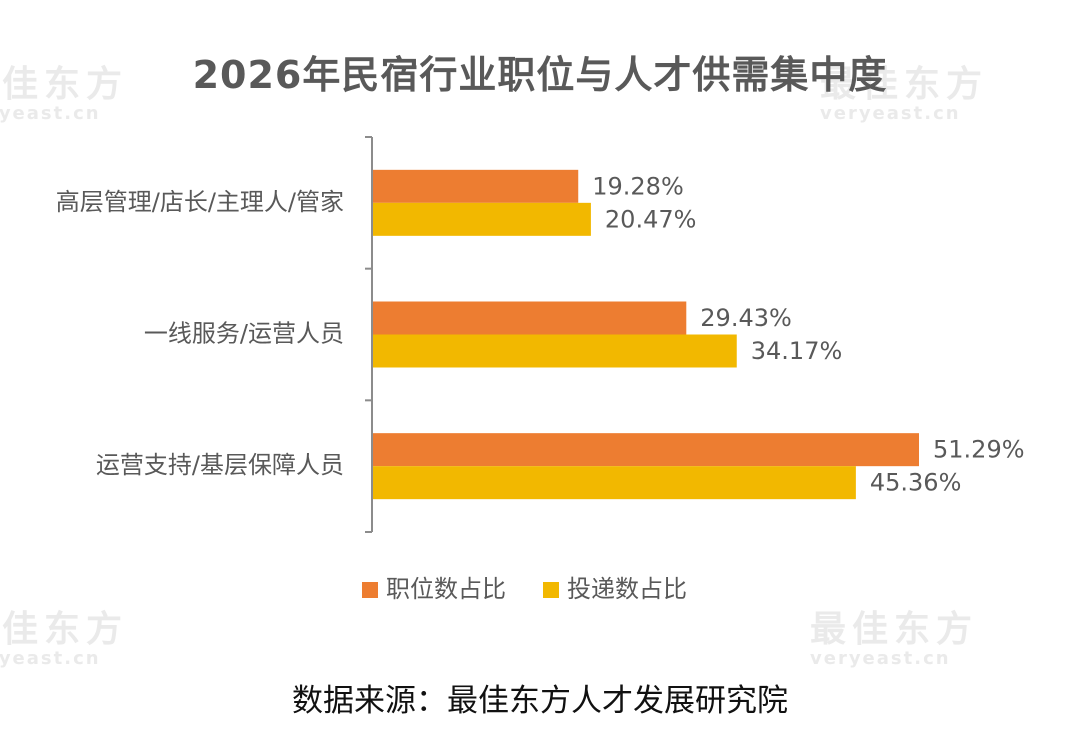 This screenshot has height=751, width=1080. What do you see at coordinates (651, 219) in the screenshot?
I see `data-label: 20.47%` at bounding box center [651, 219].